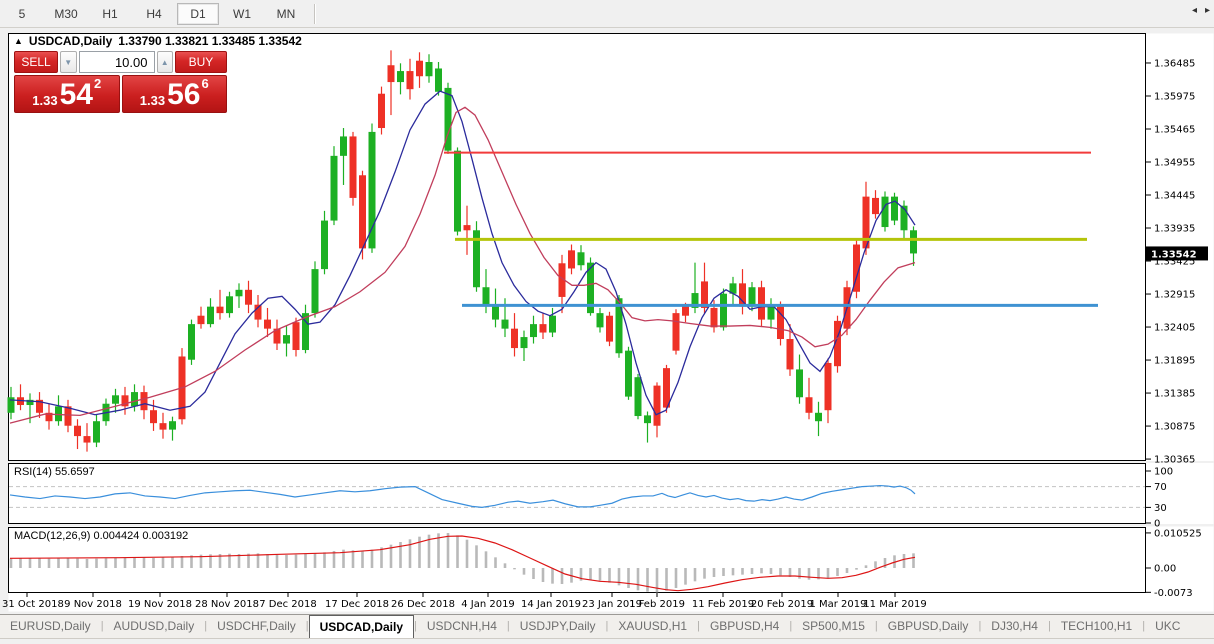 The image size is (1214, 644). I want to click on tab-scroll-left-icon: ◂, so click(1194, 10).